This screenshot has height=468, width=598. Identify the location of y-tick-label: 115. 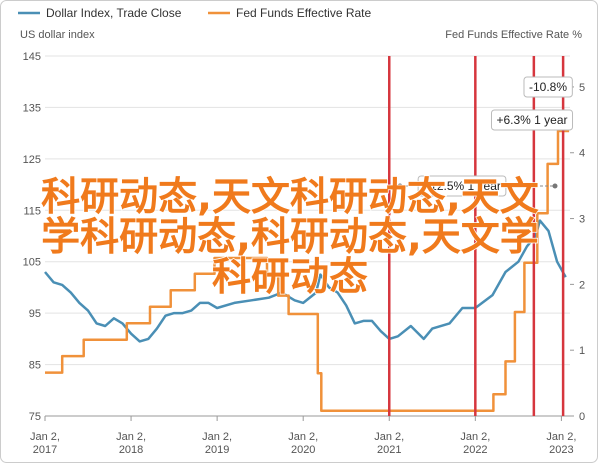
(32, 211).